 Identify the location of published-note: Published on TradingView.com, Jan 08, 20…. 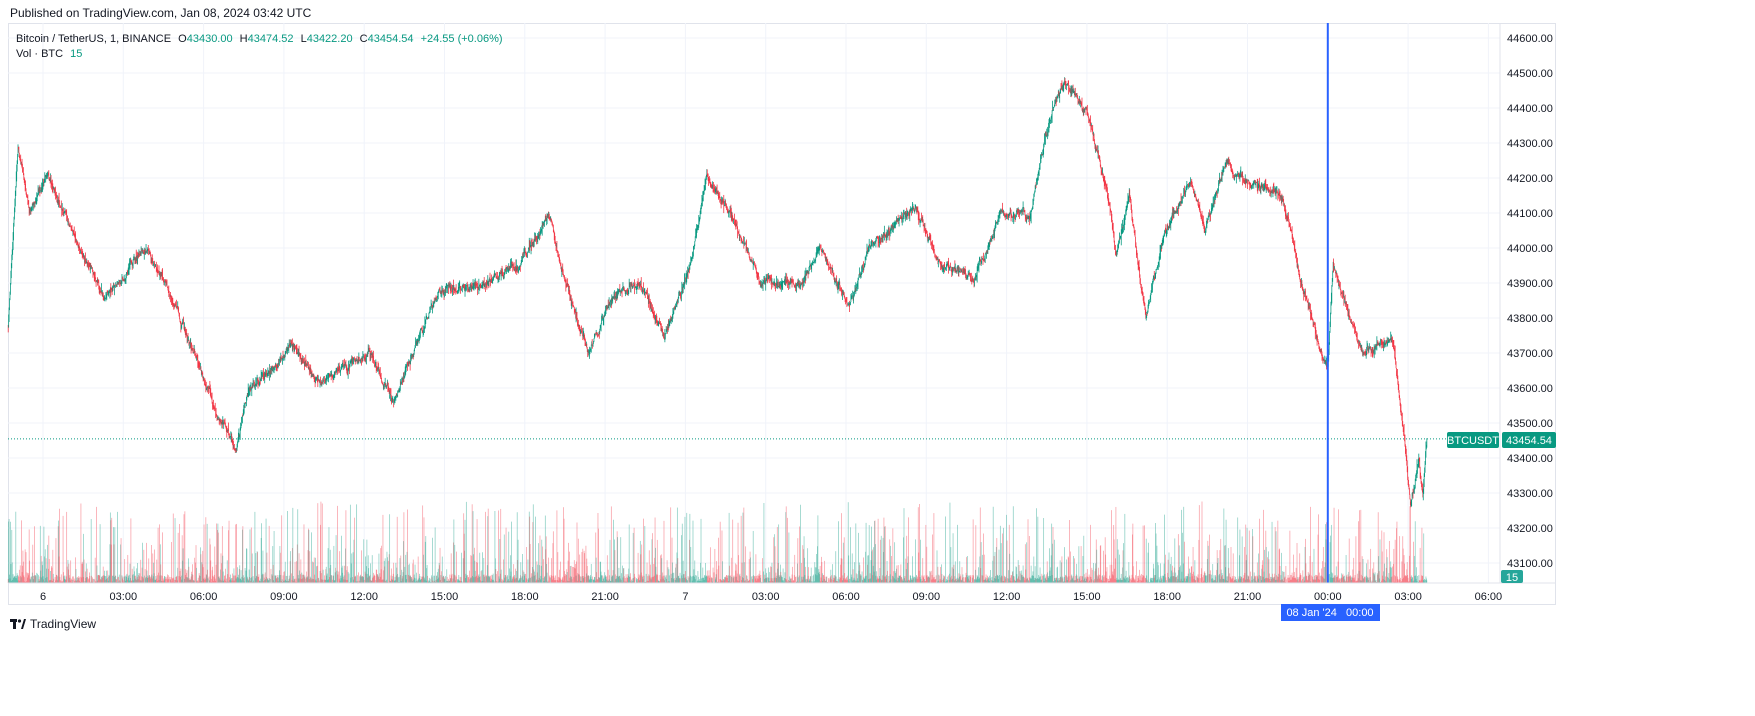
(161, 13).